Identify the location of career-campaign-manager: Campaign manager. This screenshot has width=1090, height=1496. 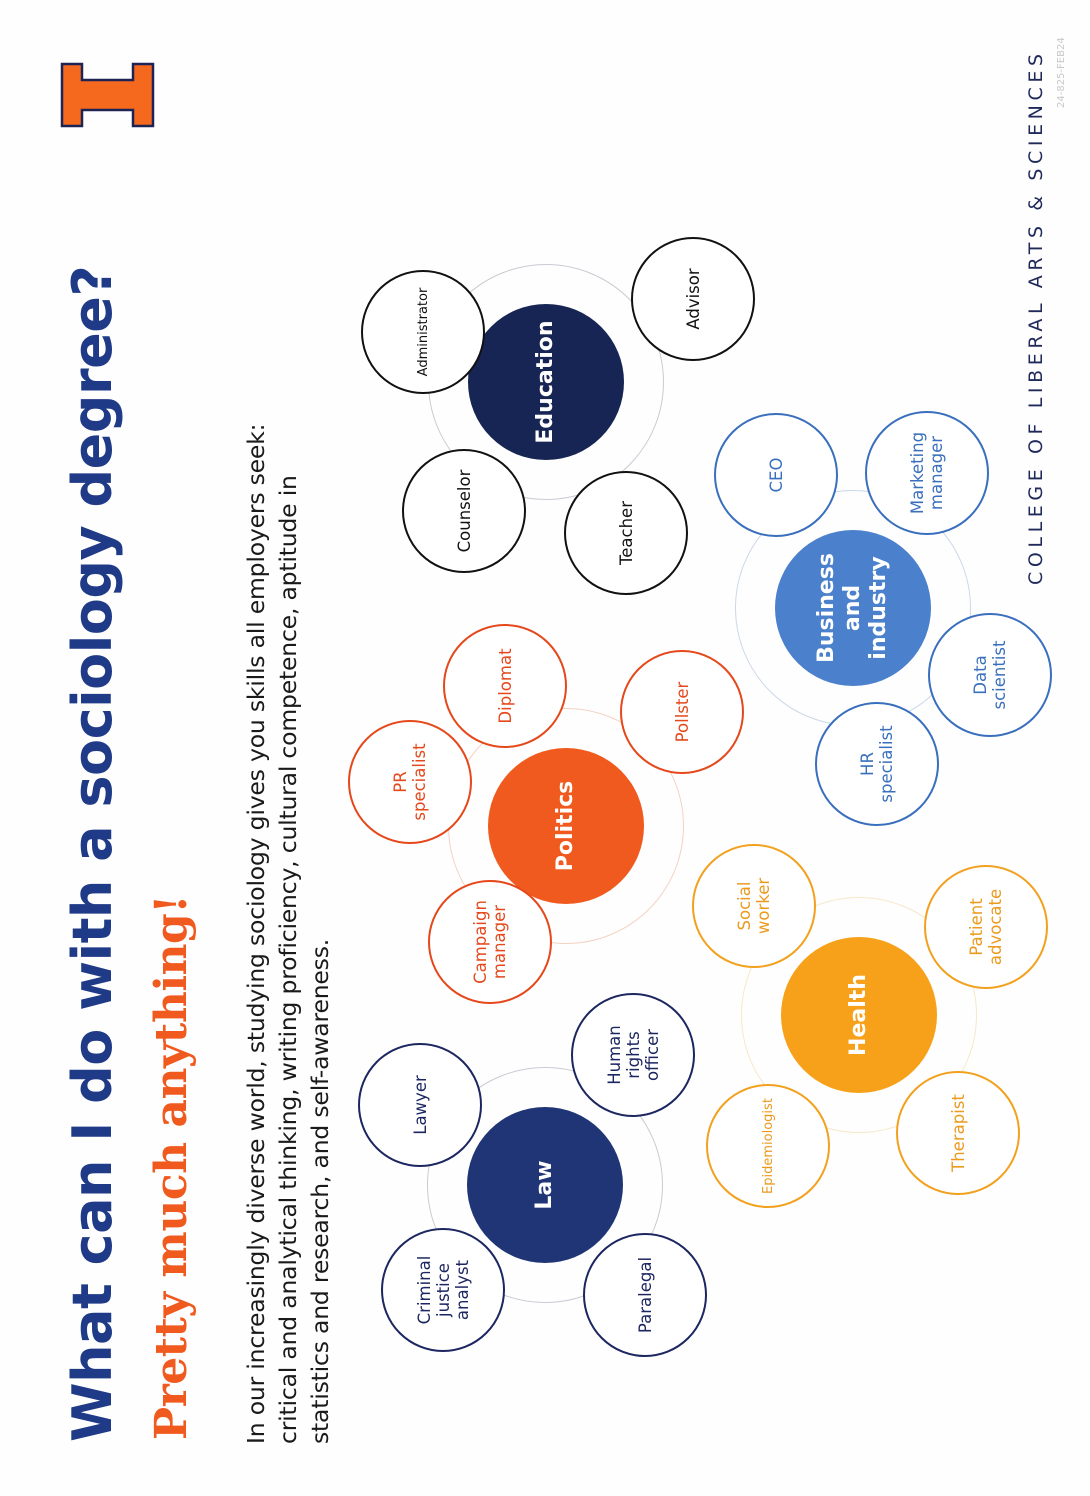
(490, 942).